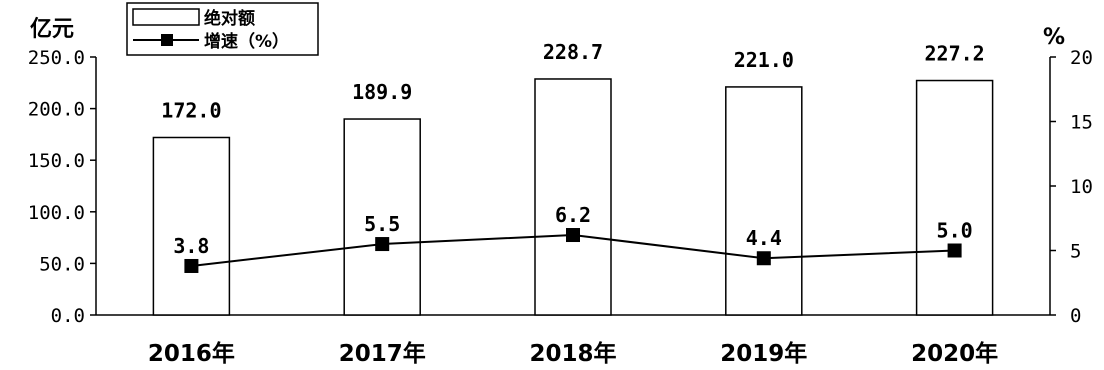  I want to click on right-axis-title: %, so click(1054, 37).